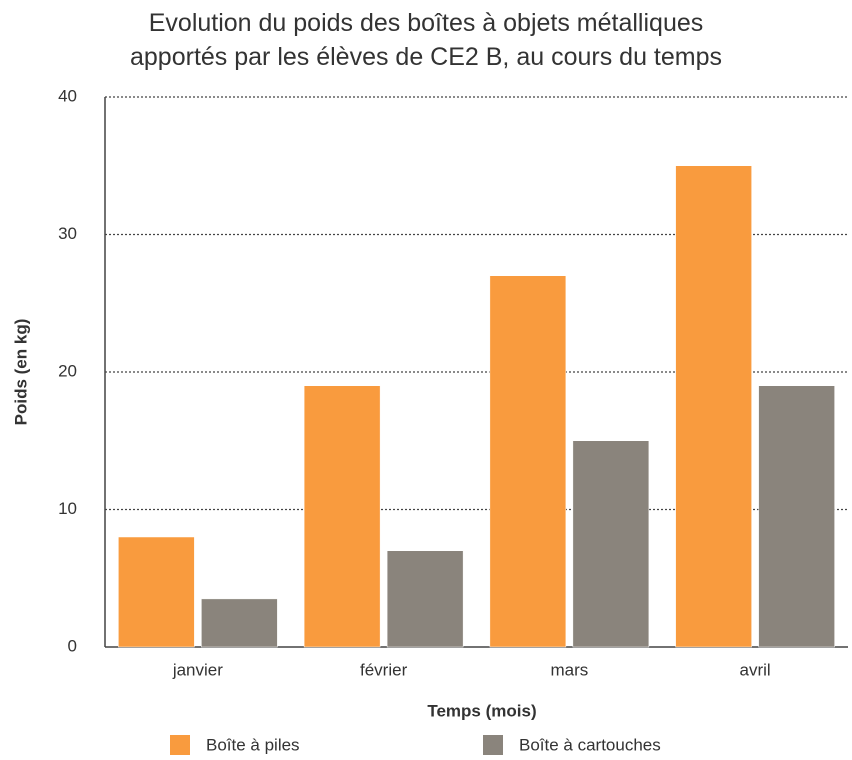 The width and height of the screenshot is (852, 760). I want to click on x-axis-label: Temps (mois), so click(481, 710).